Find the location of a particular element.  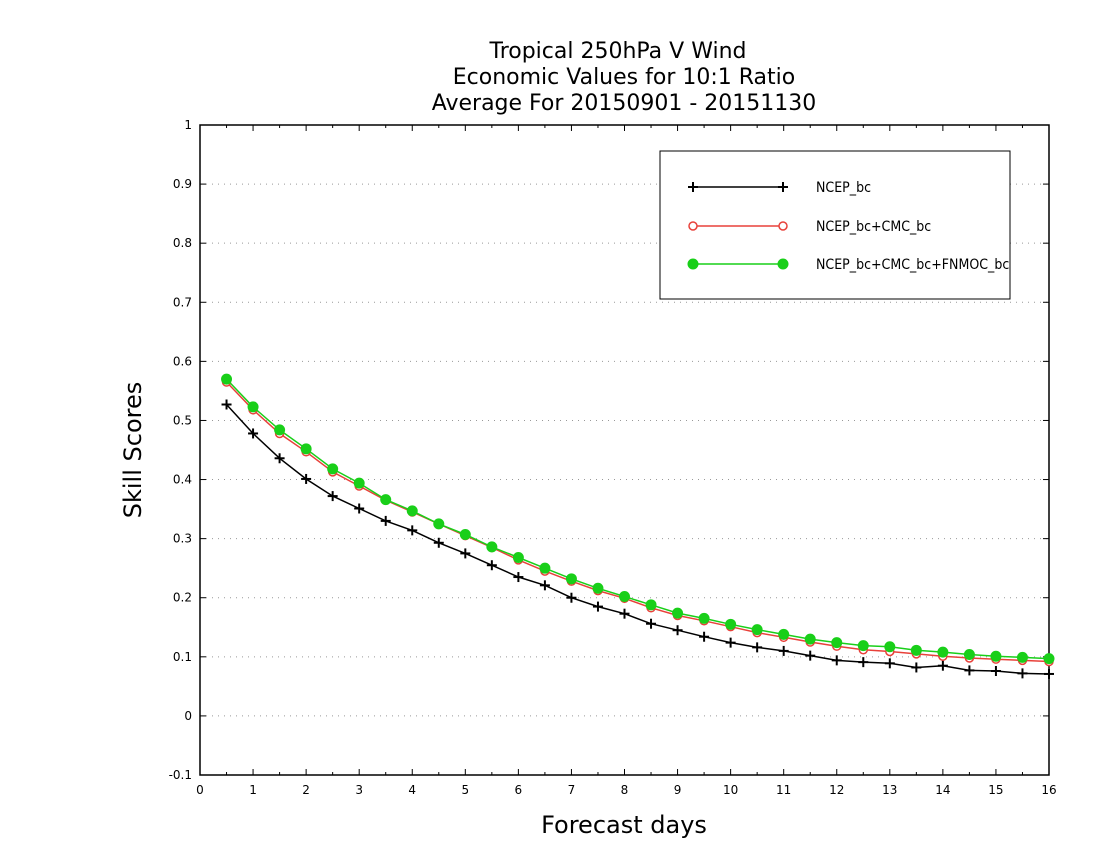

title-line-2: Economic Values for 10:1 Ratio is located at coordinates (624, 77).